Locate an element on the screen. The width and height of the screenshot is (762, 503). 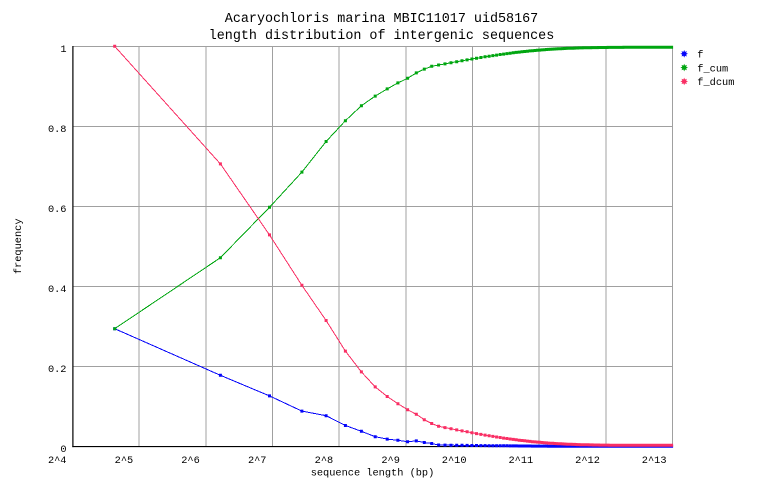
svg-text: 2^7 is located at coordinates (257, 461).